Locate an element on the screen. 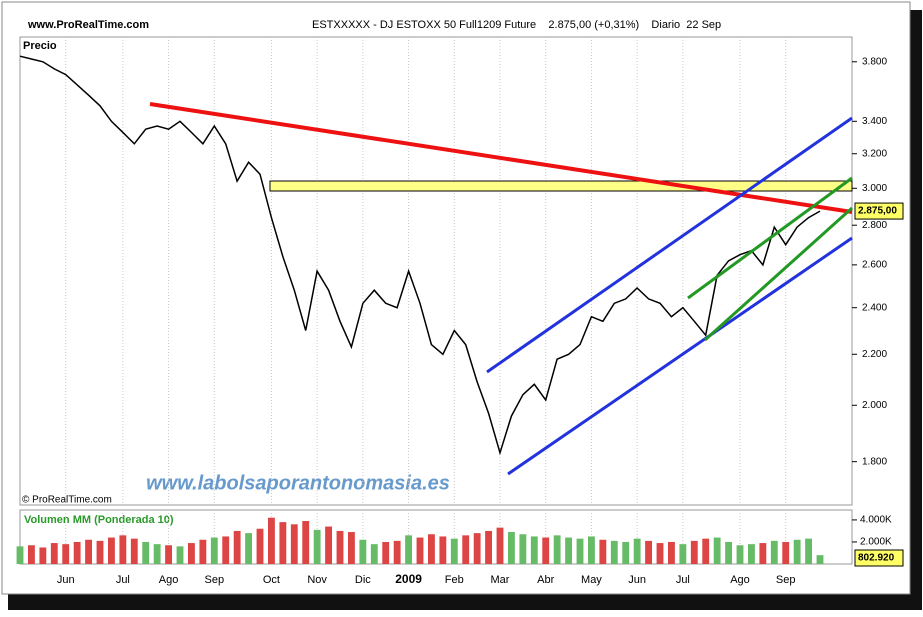  x-tick-label: Mar is located at coordinates (500, 580).